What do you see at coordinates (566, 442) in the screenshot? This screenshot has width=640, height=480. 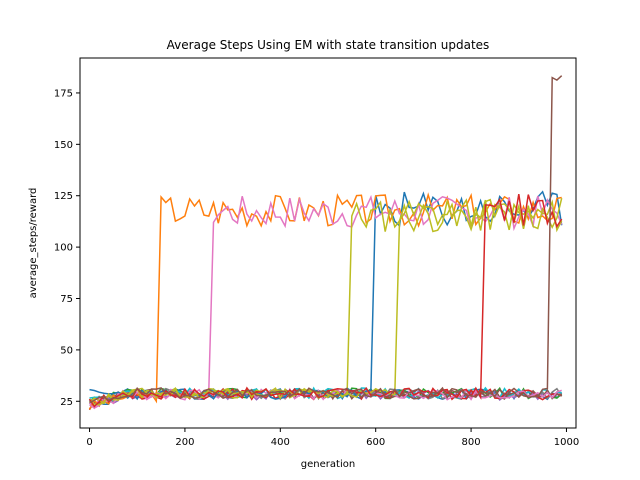 I see `x-tick-label: 1000` at bounding box center [566, 442].